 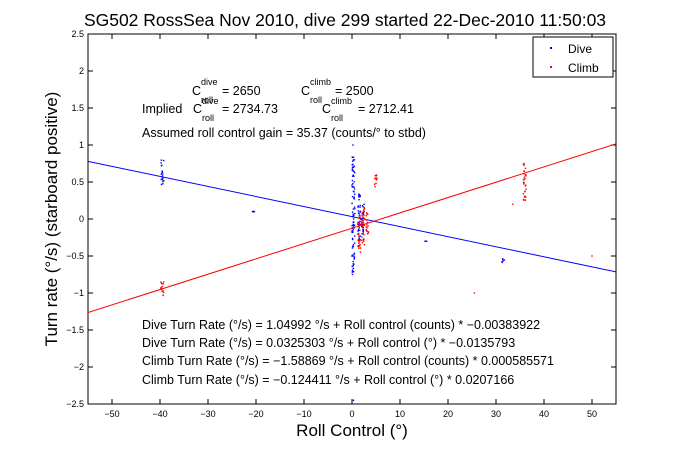 I want to click on c-dive-value: = 2650, so click(x=241, y=91).